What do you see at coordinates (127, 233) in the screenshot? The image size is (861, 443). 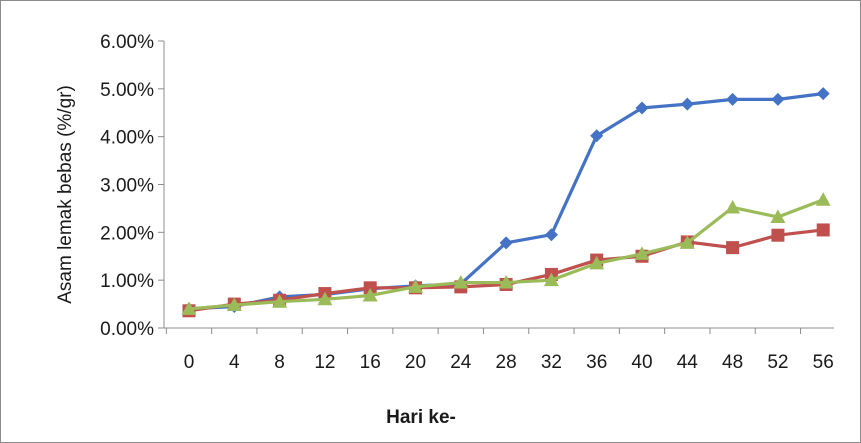 I see `y-tick-label: 2.00%` at bounding box center [127, 233].